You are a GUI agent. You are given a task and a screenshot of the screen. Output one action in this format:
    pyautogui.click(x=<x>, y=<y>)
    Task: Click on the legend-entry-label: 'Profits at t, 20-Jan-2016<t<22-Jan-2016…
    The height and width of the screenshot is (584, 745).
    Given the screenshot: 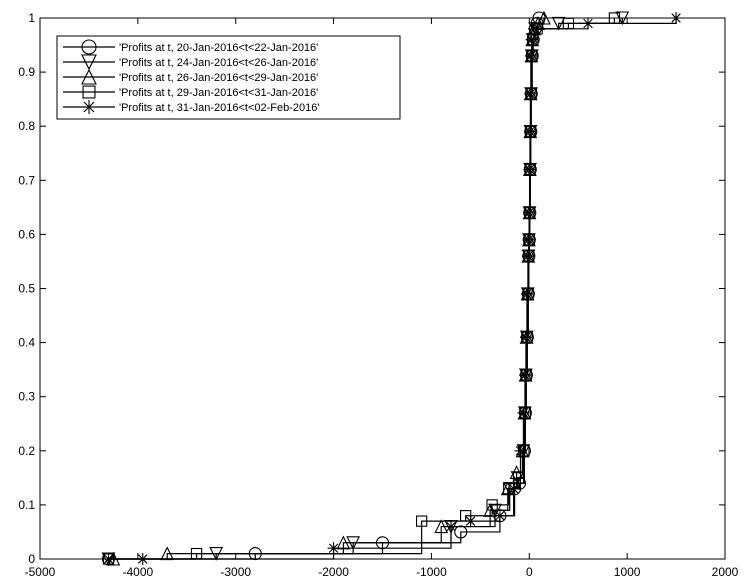 What is the action you would take?
    pyautogui.click(x=218, y=48)
    